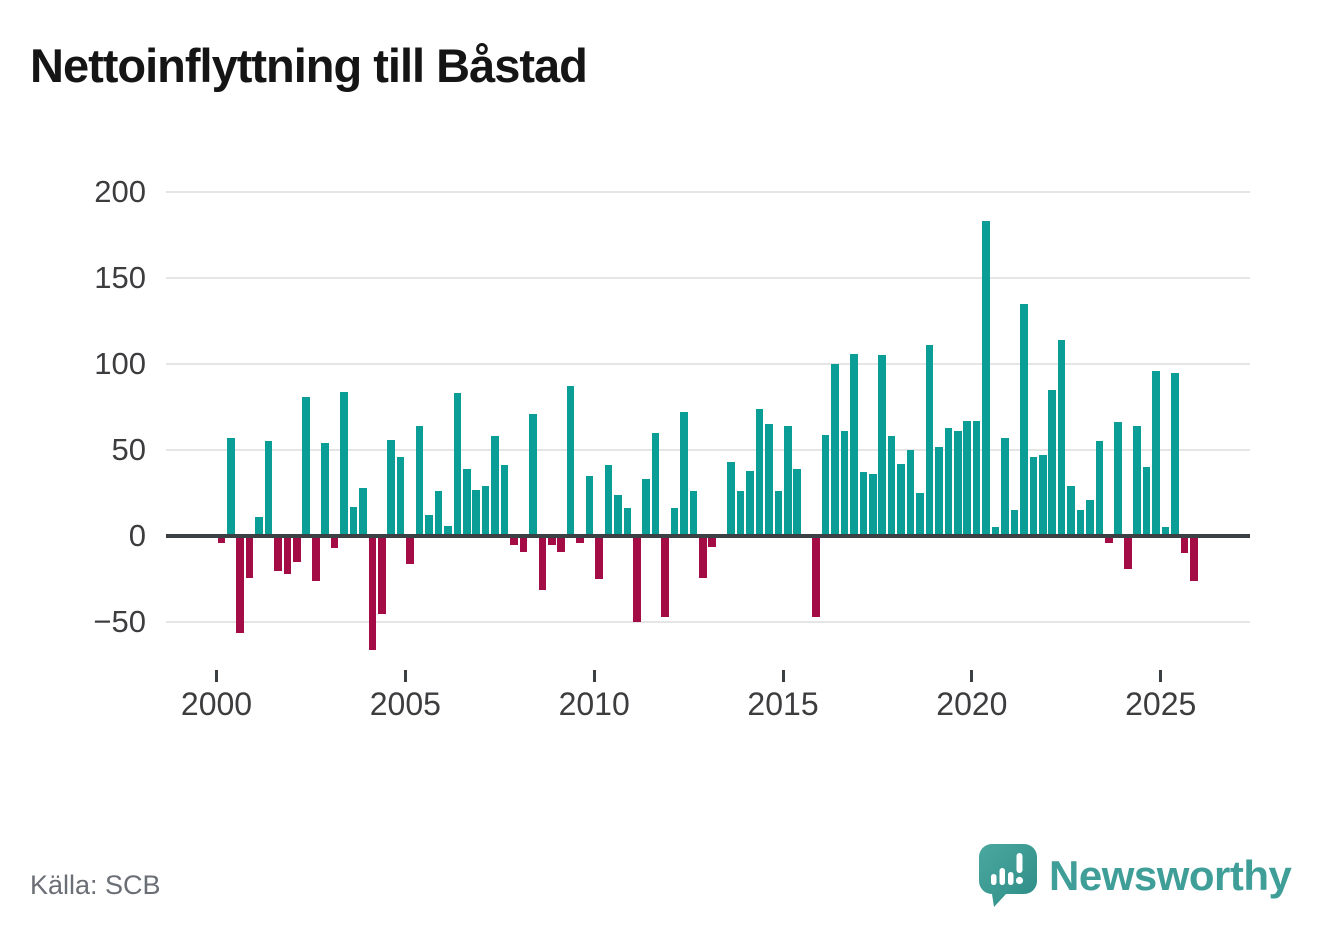 This screenshot has width=1322, height=939. Describe the element at coordinates (1135, 875) in the screenshot. I see `brand-lockup: Newsworthy` at that location.